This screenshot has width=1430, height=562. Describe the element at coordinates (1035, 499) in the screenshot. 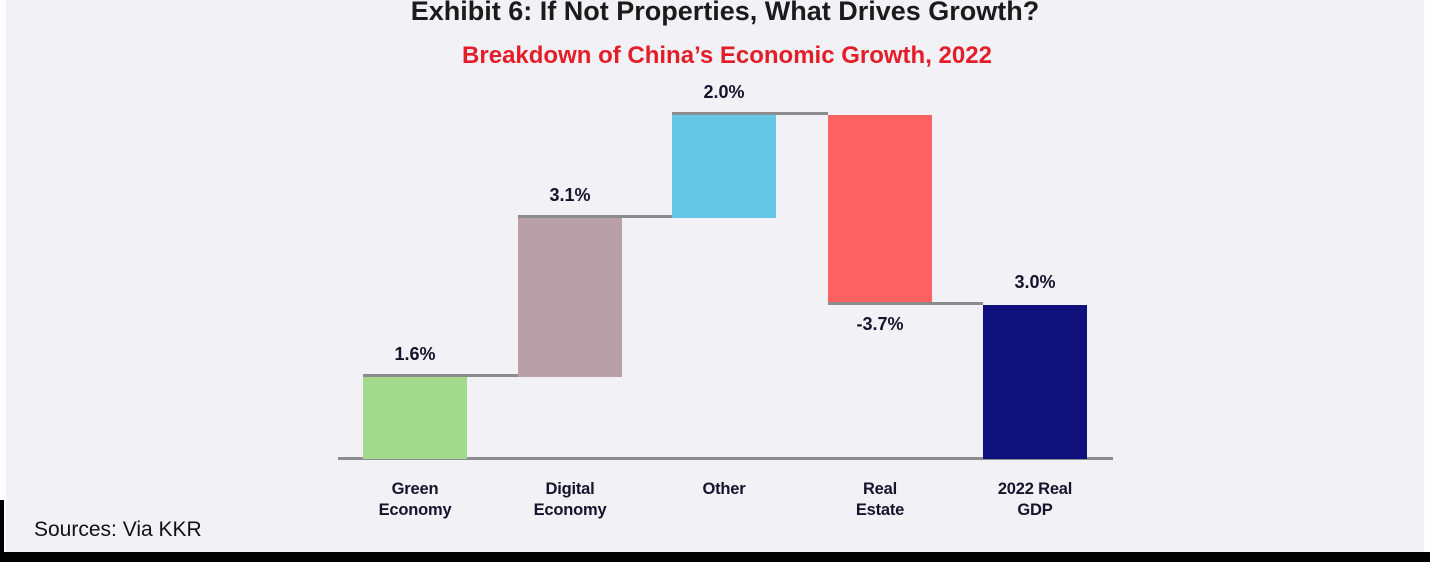

I see `category-label-2022-real-gdp: 2022 Real GDP` at that location.